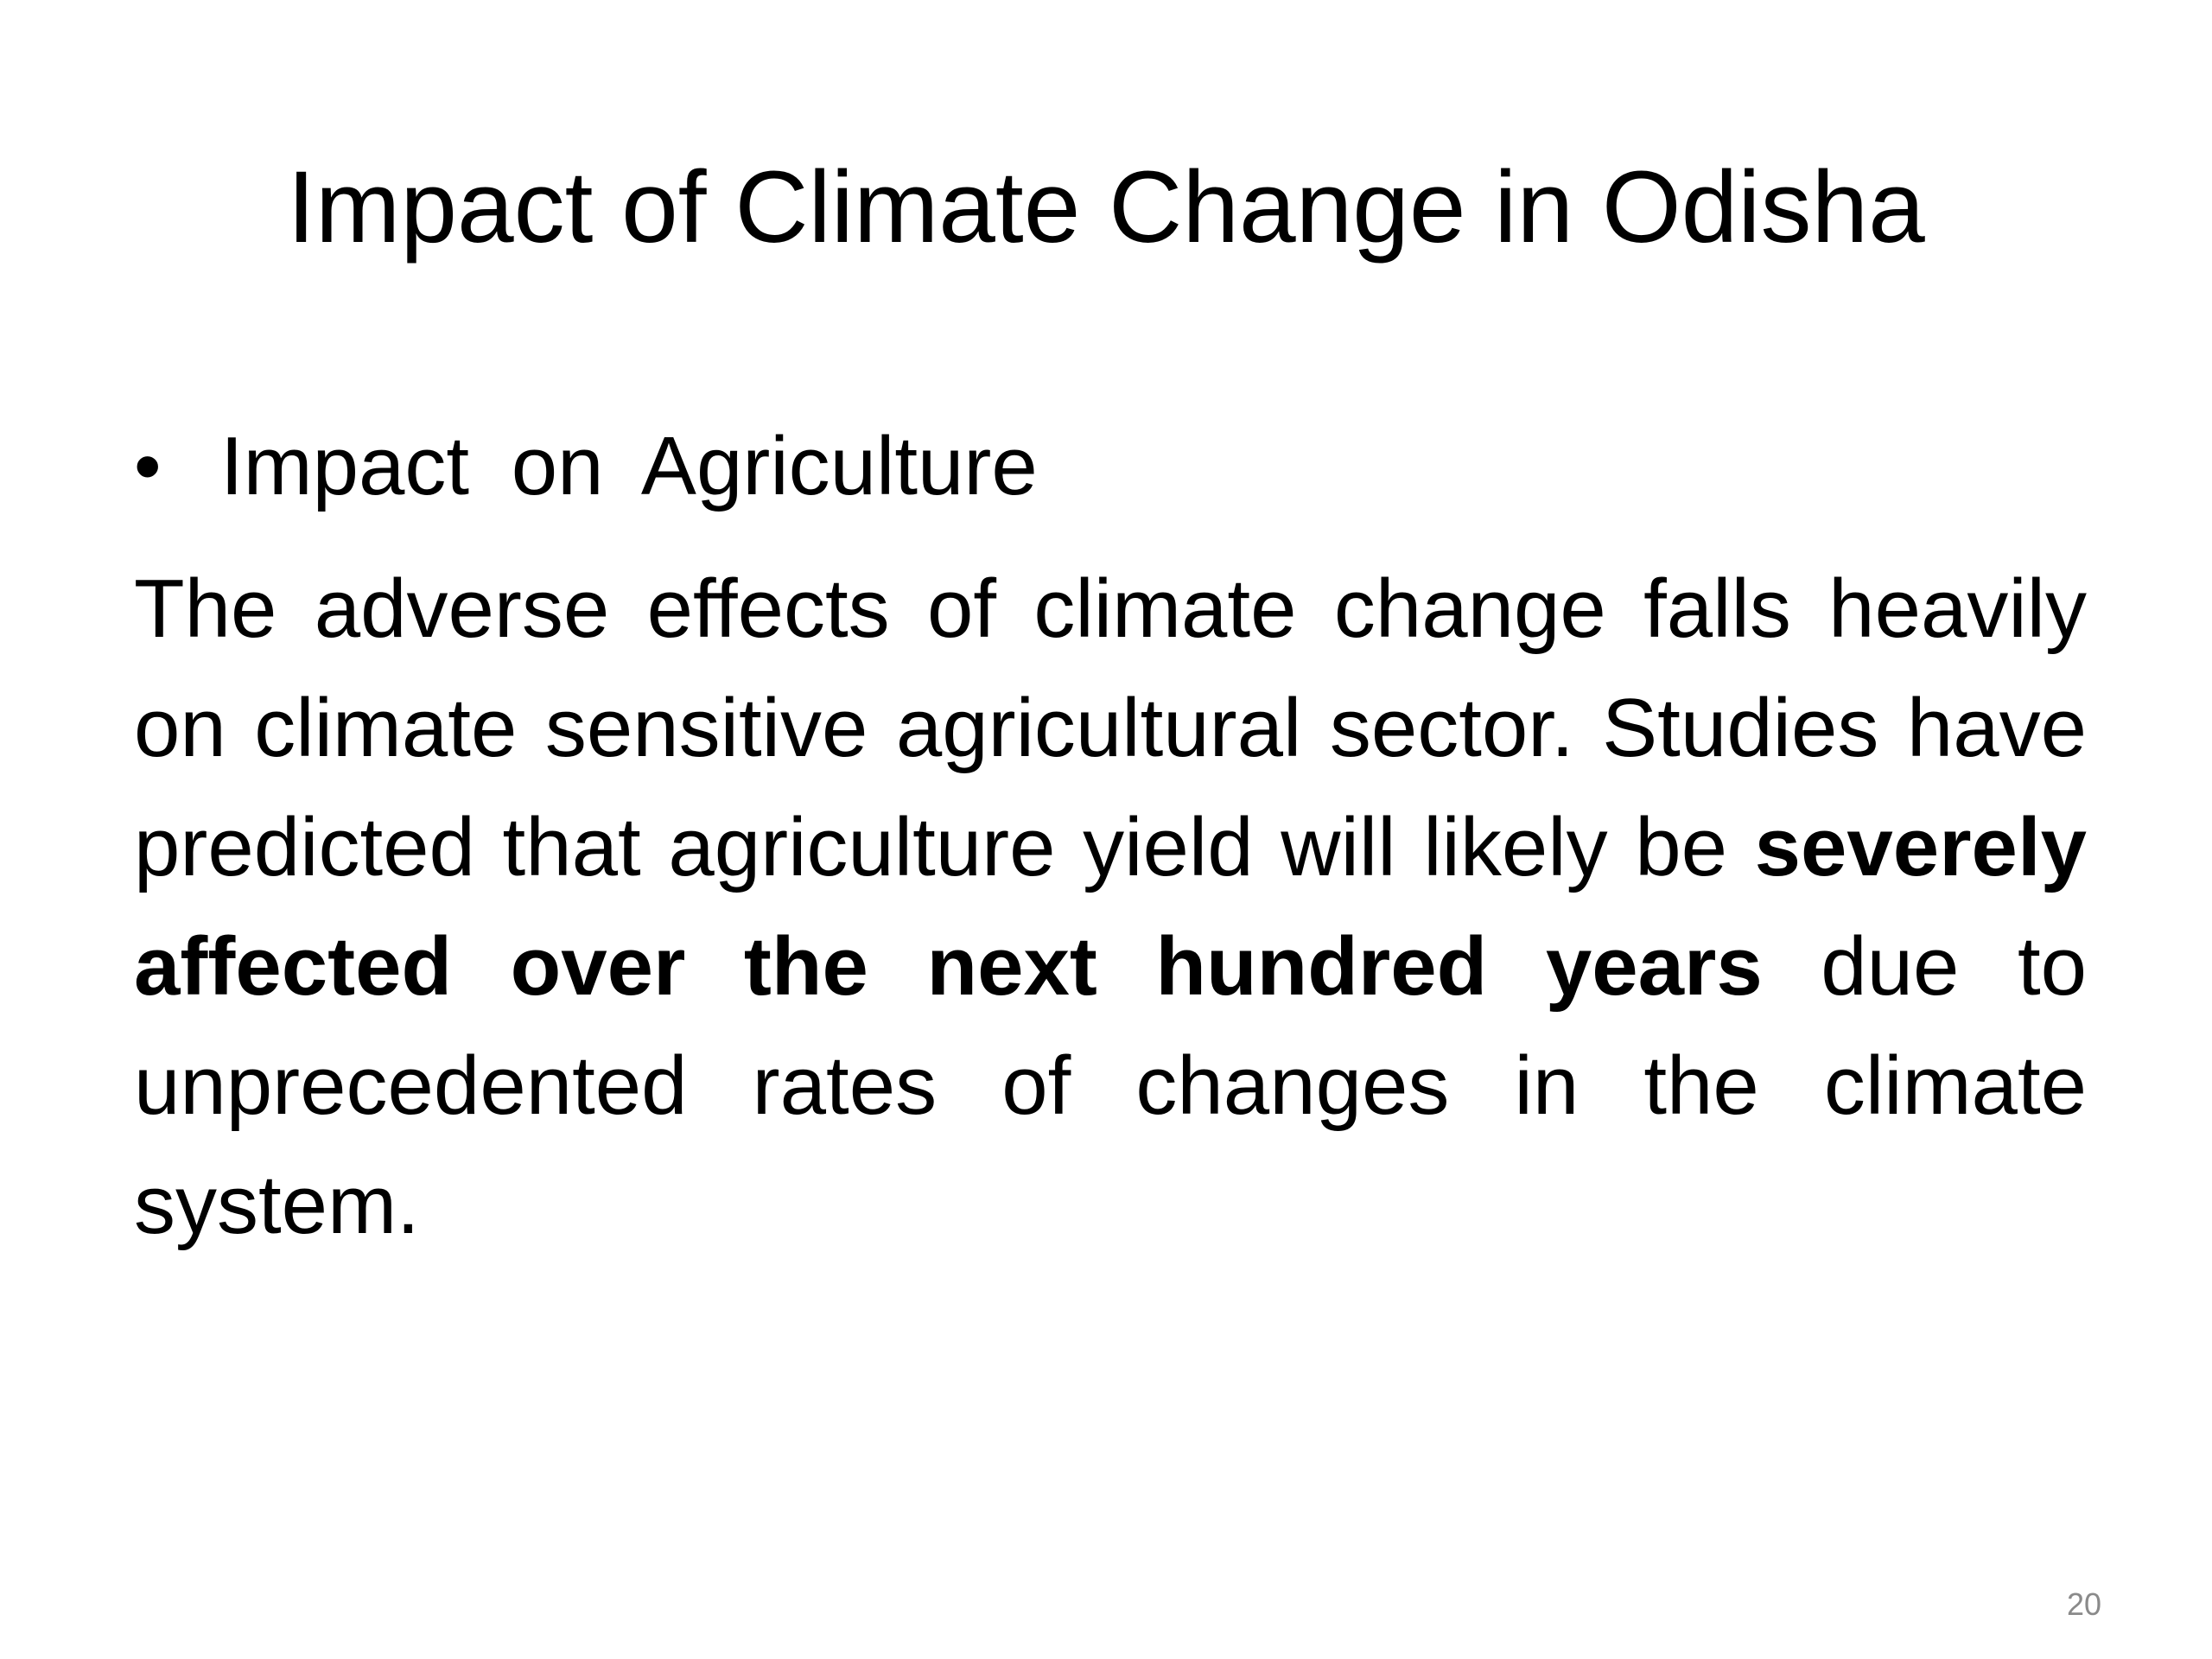 This screenshot has height=1659, width=2212. I want to click on bullet-item: • Impact on Agriculture, so click(586, 466).